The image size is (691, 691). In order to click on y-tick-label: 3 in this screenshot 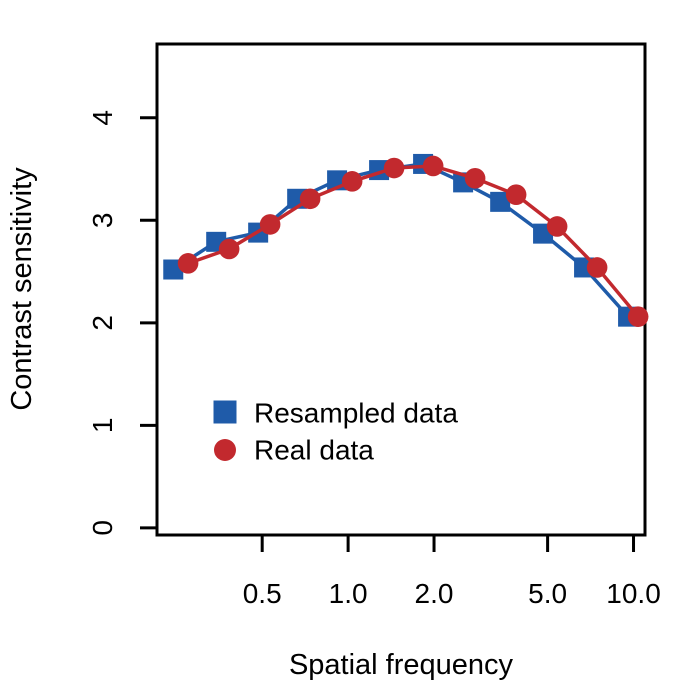, I will do `click(102, 221)`.